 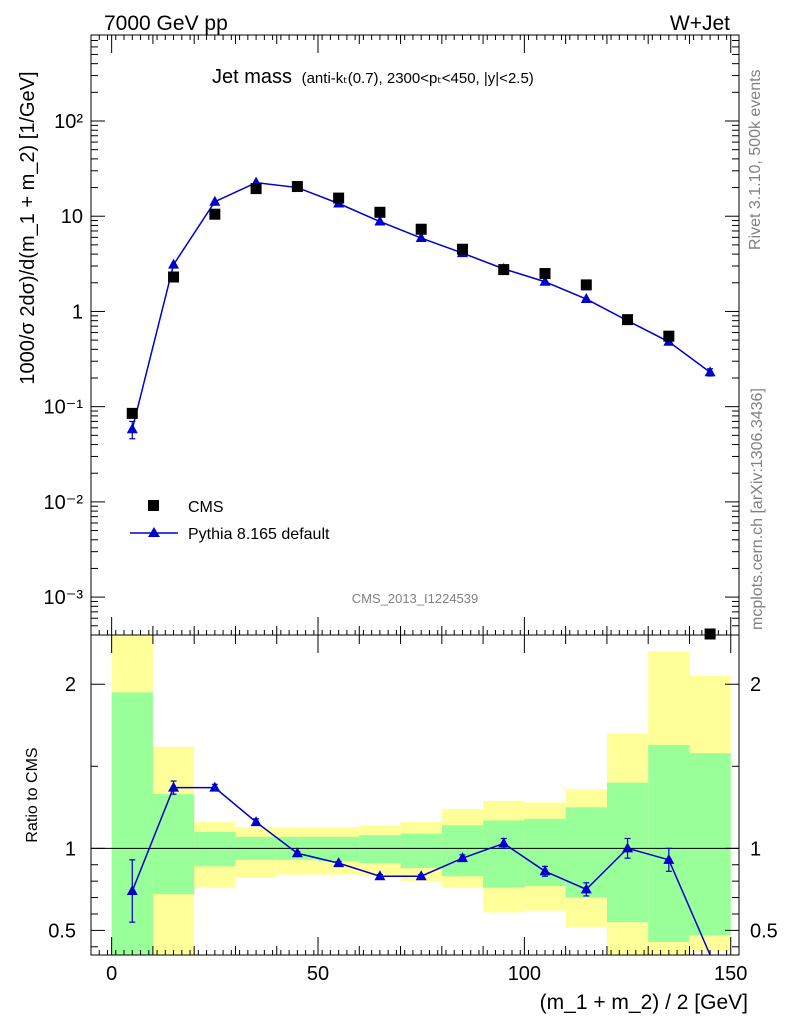 I want to click on main-y-tick-label: 10⁻¹, so click(x=64, y=408).